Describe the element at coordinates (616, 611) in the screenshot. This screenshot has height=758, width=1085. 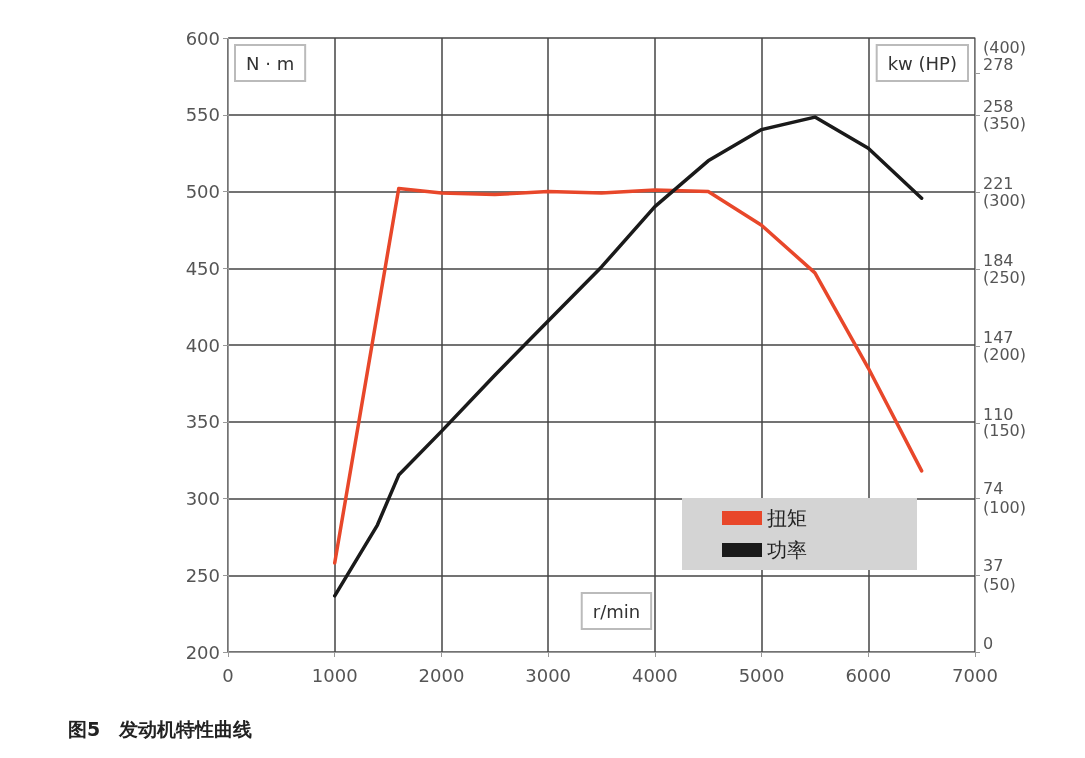
I see `x-axis-title: r/min` at that location.